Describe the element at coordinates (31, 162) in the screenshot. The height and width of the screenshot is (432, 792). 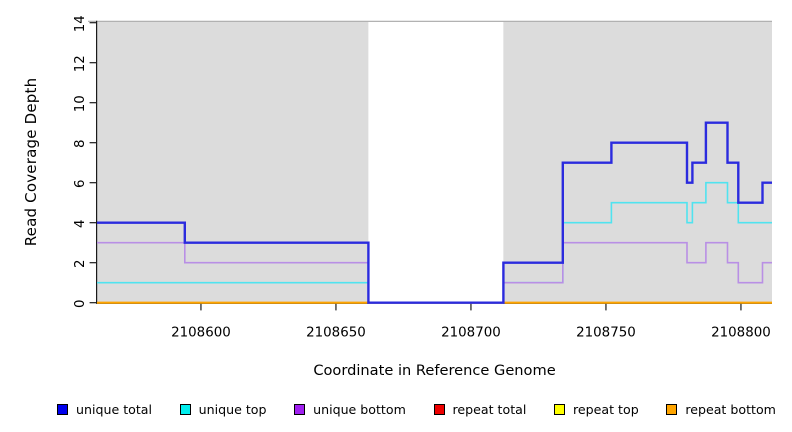
I see `y-axis-title: Read Coverage Depth` at that location.